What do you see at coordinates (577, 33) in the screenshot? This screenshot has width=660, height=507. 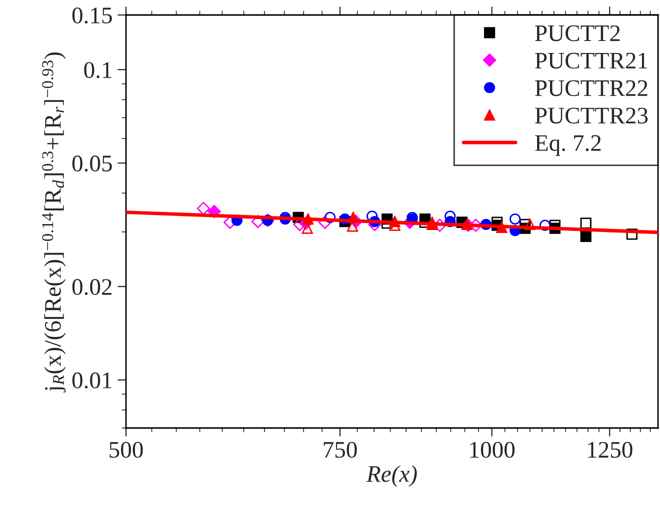 I see `legend-label: PUCTT2` at bounding box center [577, 33].